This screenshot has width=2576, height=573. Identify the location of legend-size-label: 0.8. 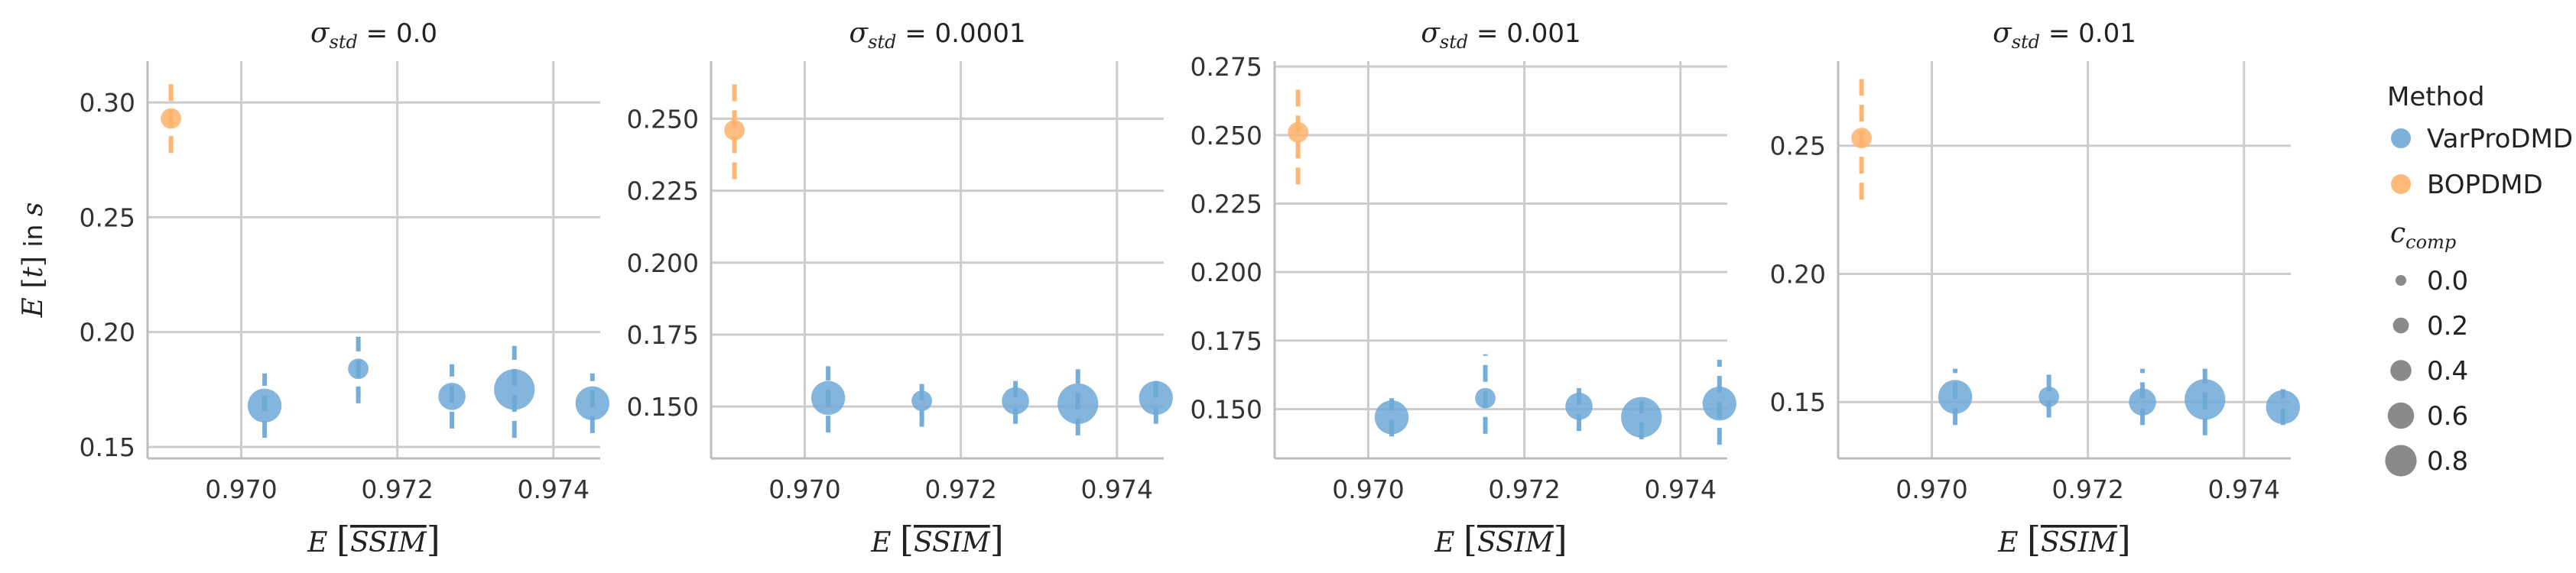
(2448, 461).